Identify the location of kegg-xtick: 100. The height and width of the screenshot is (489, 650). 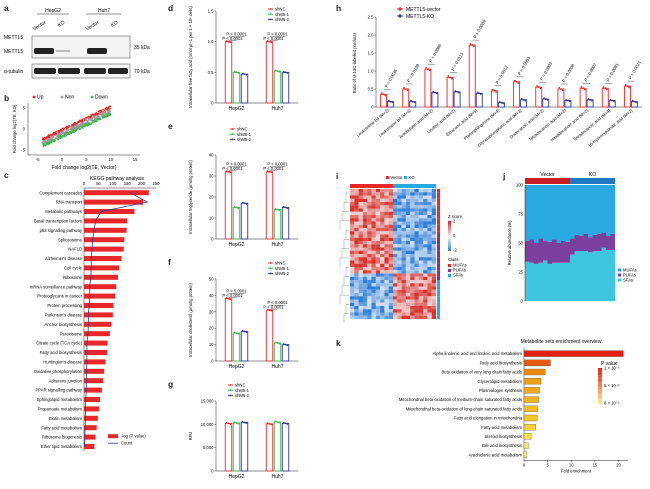
(113, 183).